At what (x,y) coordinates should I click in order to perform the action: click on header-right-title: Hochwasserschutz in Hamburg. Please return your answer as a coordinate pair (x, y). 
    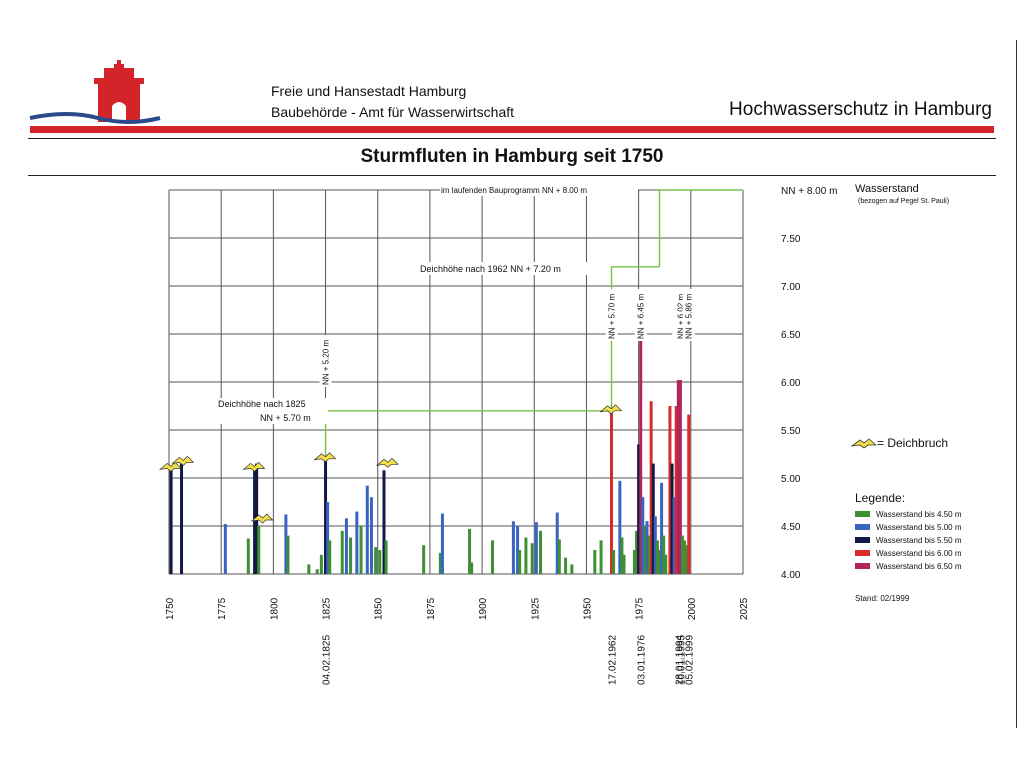
    Looking at the image, I should click on (860, 109).